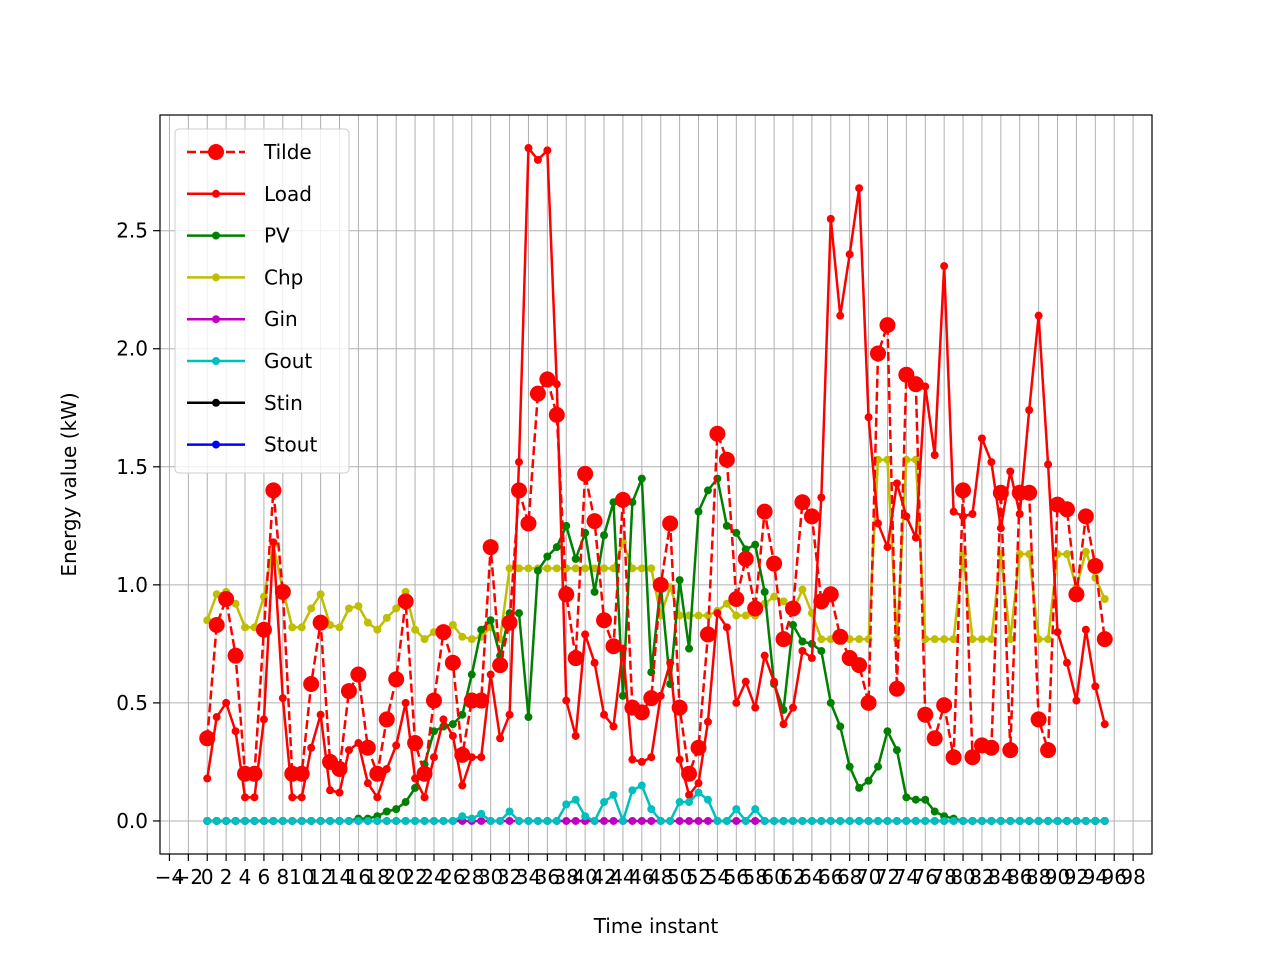  Describe the element at coordinates (238, 236) in the screenshot. I see `legend-item-pv: PV` at that location.